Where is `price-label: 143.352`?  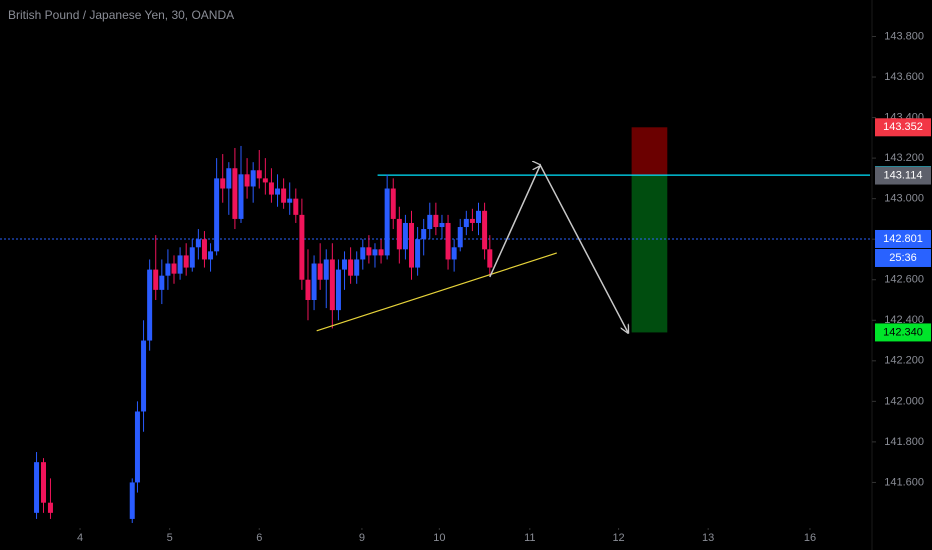
price-label: 143.352 is located at coordinates (903, 127).